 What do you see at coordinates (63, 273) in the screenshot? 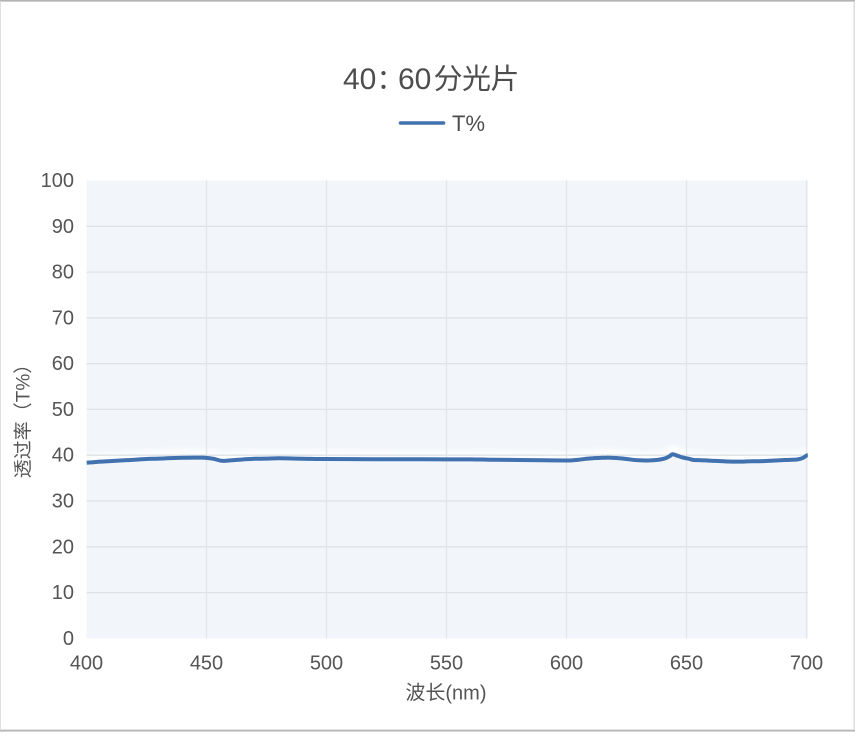
I see `svg-text: 80` at bounding box center [63, 273].